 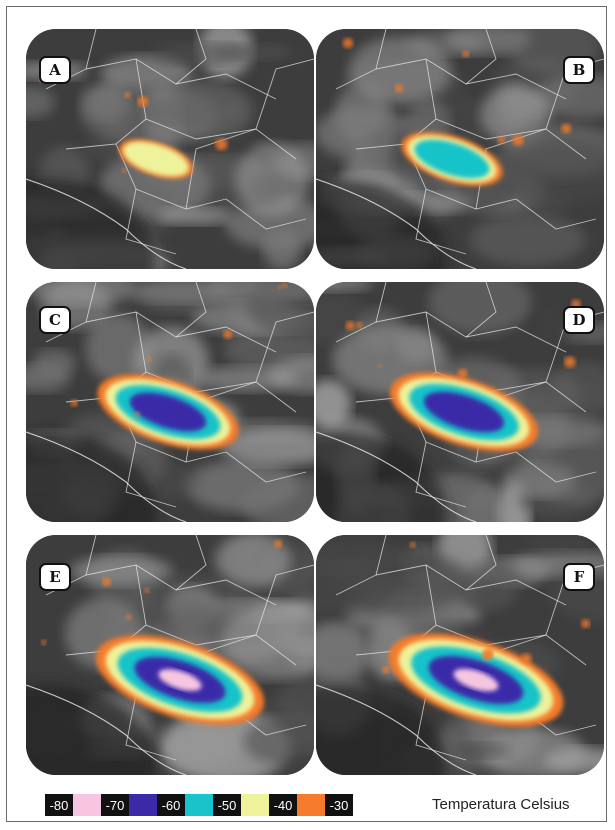 I want to click on temperature-legend: -80 -70 -60 -50 -40 -30, so click(x=199, y=805).